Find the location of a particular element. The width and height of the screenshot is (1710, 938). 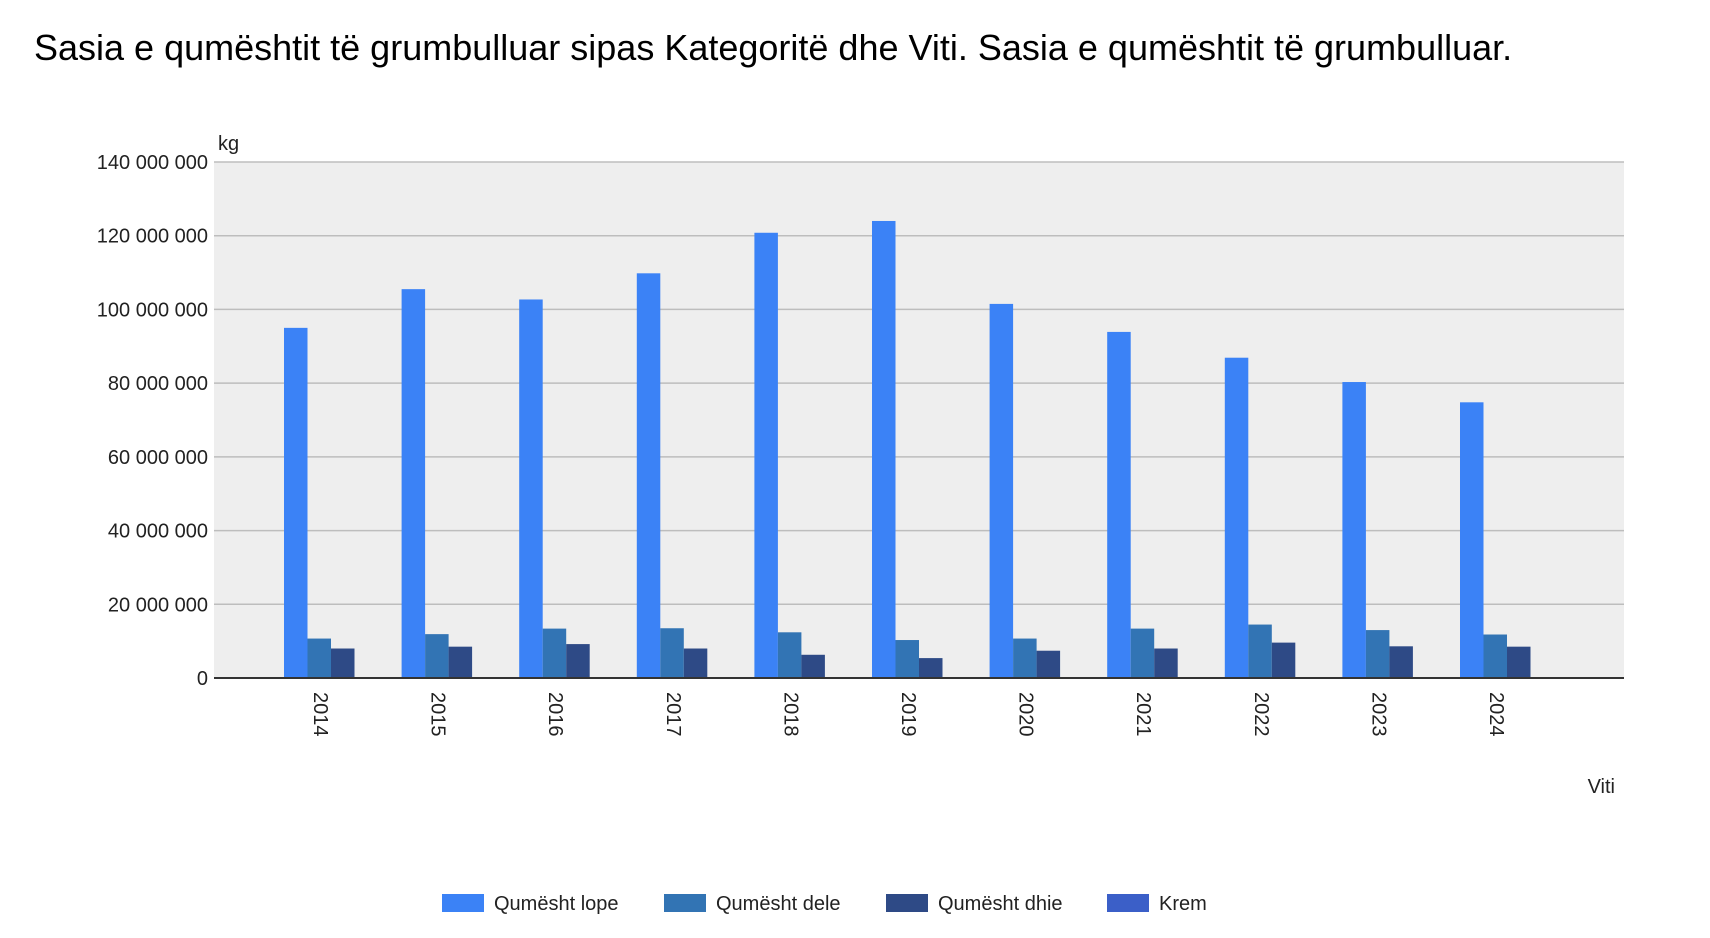

y-tick-label: 80 000 000 is located at coordinates (158, 384).